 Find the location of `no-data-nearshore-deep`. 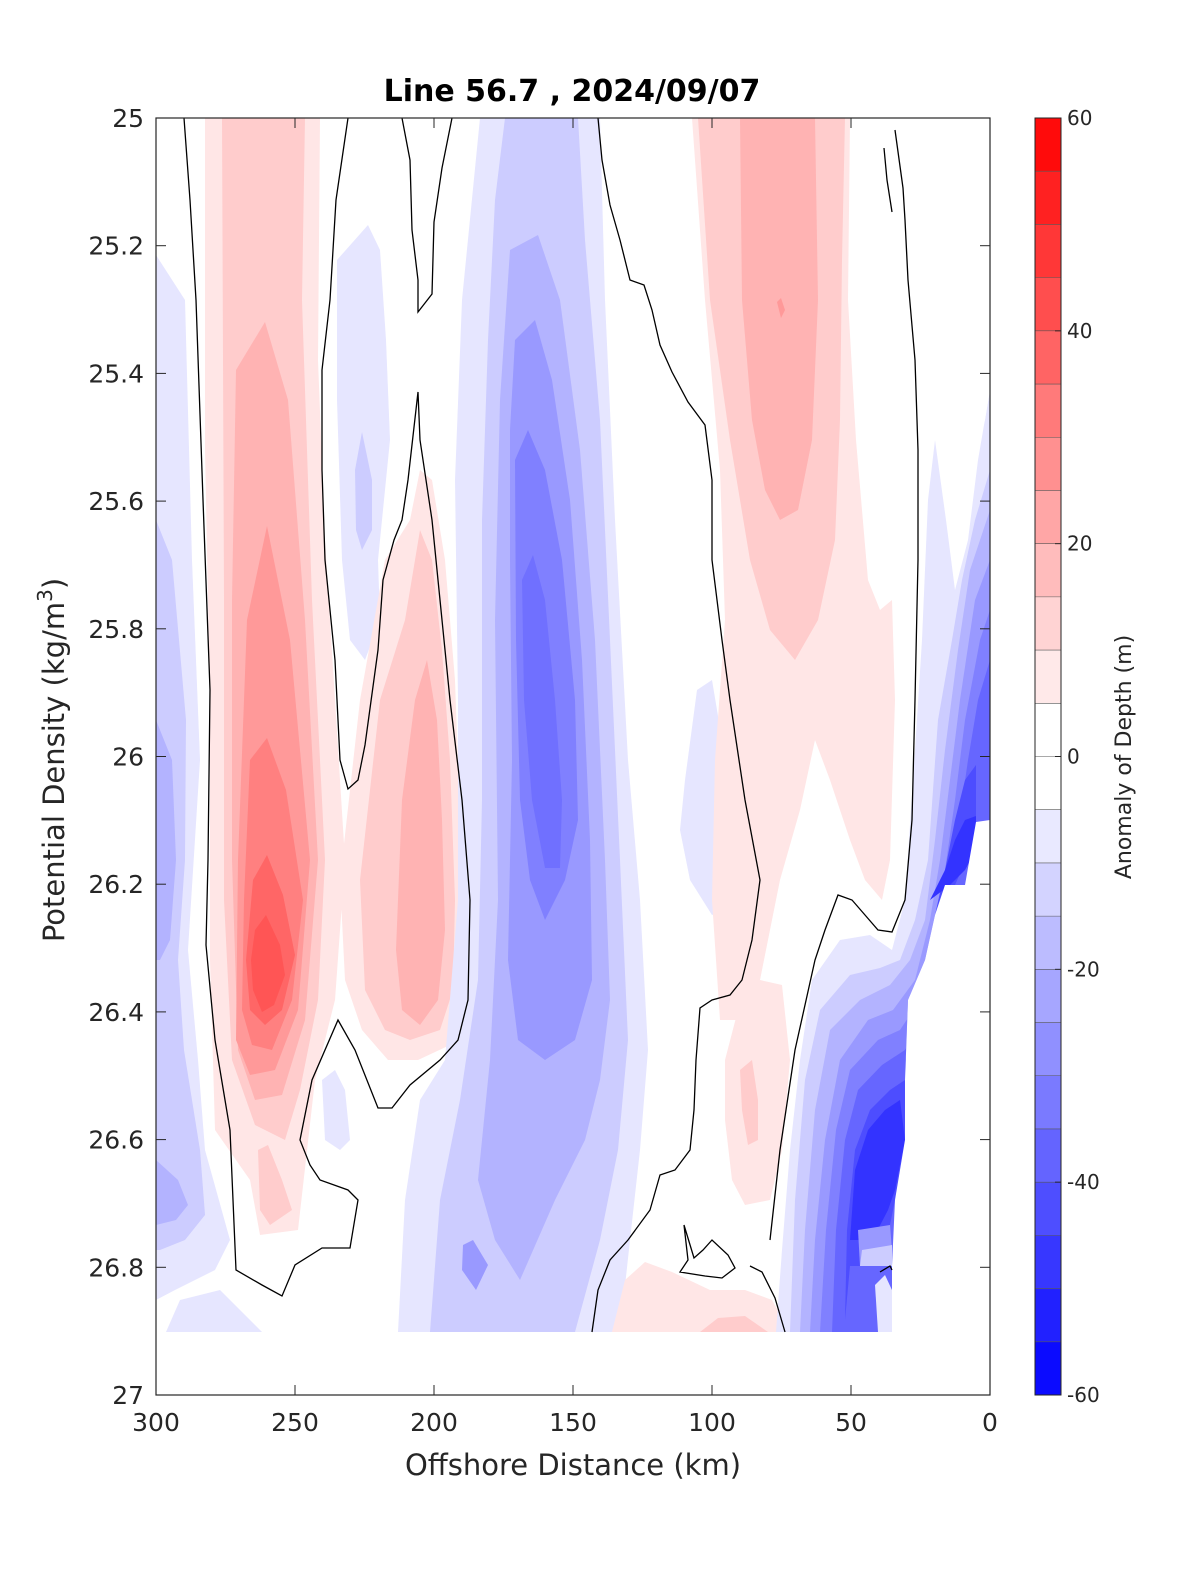

no-data-nearshore-deep is located at coordinates (941, 1076).